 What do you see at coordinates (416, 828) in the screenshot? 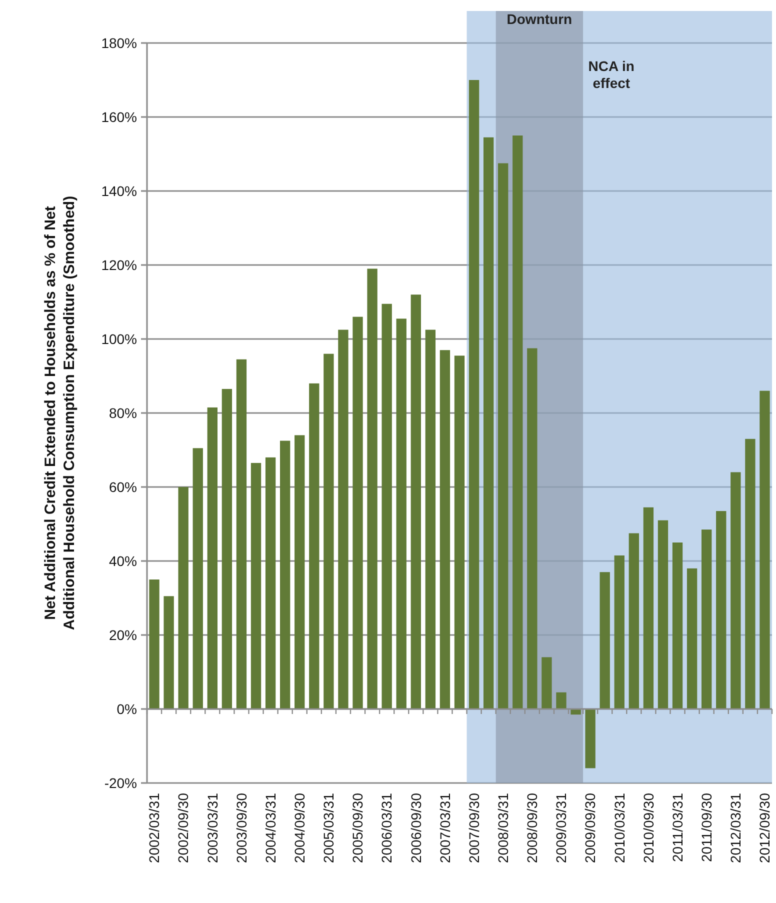
I see `x-tick-label: 2006/09/30` at bounding box center [416, 828].